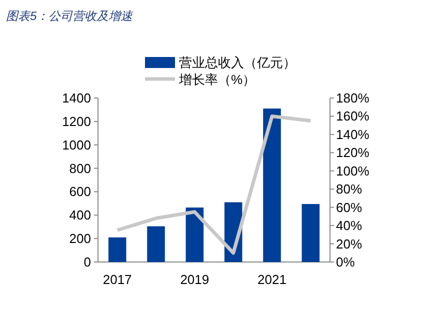  Describe the element at coordinates (87, 262) in the screenshot. I see `y-tick-label: 0` at that location.